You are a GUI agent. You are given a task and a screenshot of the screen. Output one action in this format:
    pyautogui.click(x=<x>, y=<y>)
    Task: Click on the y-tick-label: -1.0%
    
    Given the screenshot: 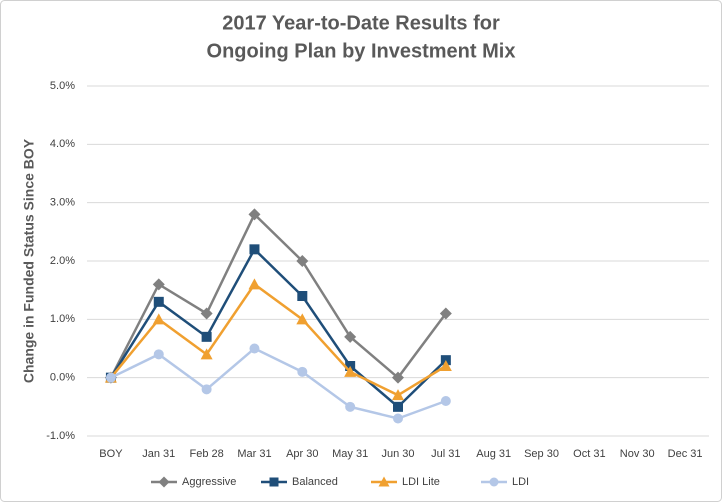 What is the action you would take?
    pyautogui.click(x=60, y=436)
    